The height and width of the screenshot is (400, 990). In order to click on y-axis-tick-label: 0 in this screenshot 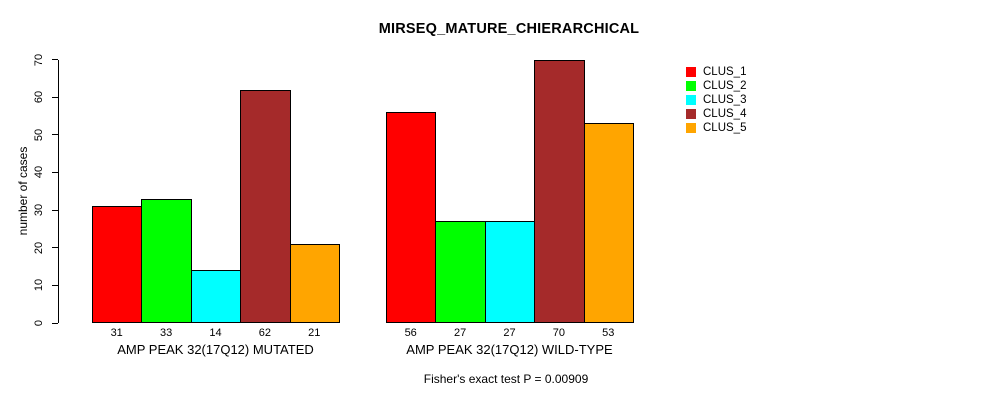, I will do `click(39, 323)`.